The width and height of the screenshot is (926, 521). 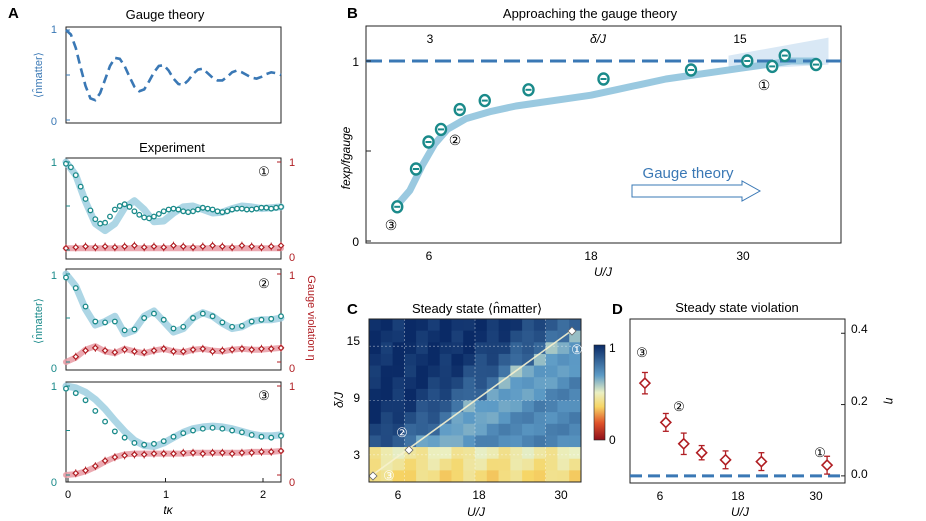 What do you see at coordinates (311, 318) in the screenshot?
I see `panel-a-2-right-ylabel: Gauge violation η` at bounding box center [311, 318].